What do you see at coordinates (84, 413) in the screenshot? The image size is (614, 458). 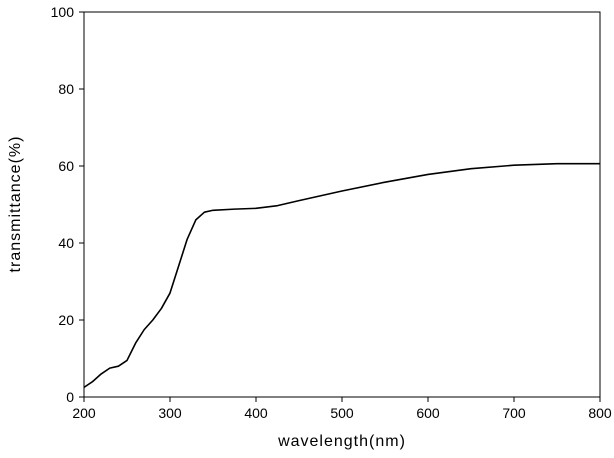 I see `x-tick-label: 200` at bounding box center [84, 413].